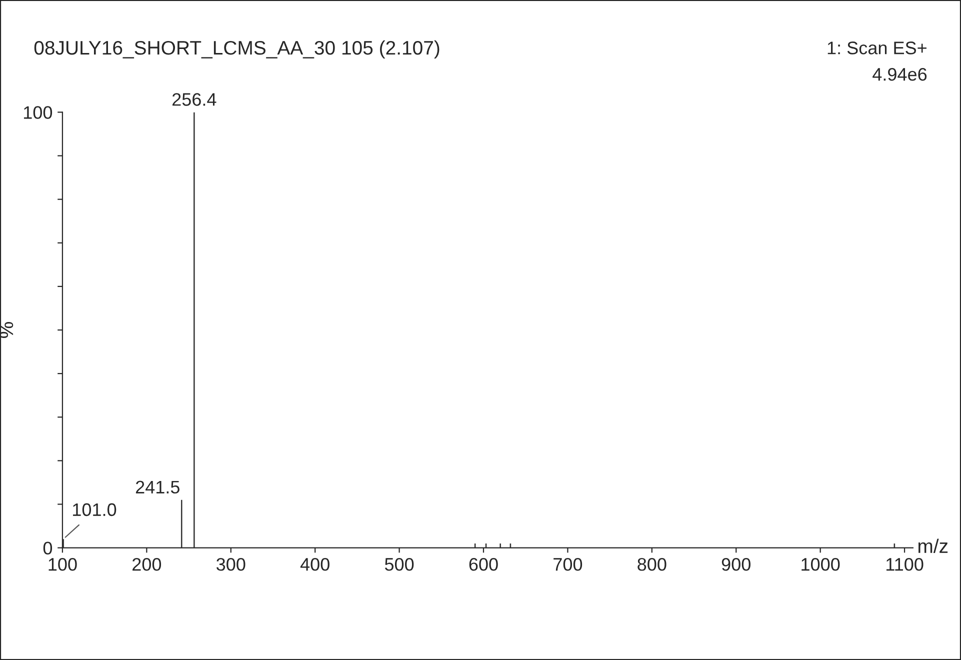 This screenshot has height=660, width=961. Describe the element at coordinates (821, 564) in the screenshot. I see `x-tick-label: 1000` at that location.